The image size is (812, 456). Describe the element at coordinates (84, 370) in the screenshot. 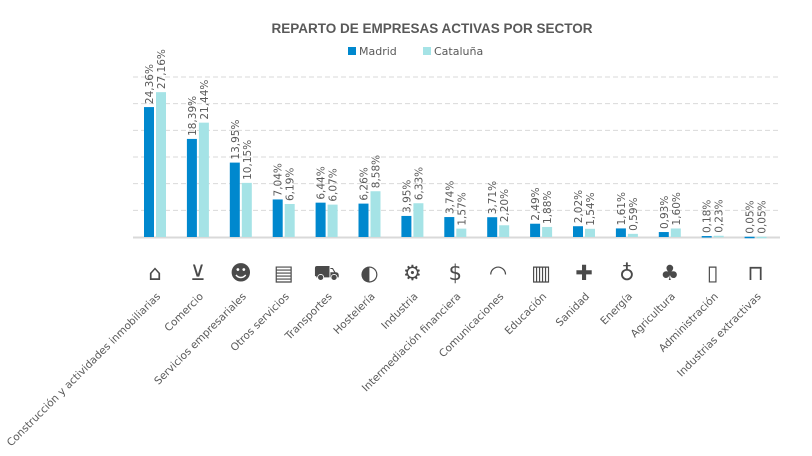

I see `category-label: Construcción y actividades inmobiliarias` at that location.